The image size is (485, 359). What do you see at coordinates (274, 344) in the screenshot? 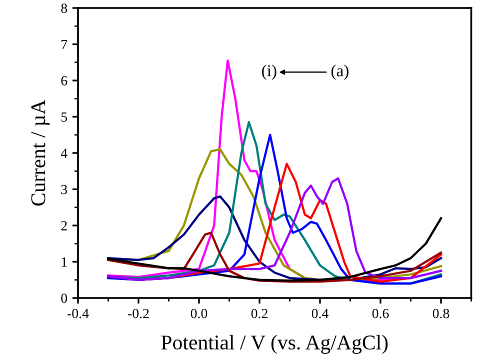
I see `x-axis-title: Potential / V (vs. Ag/AgCl)` at bounding box center [274, 344].